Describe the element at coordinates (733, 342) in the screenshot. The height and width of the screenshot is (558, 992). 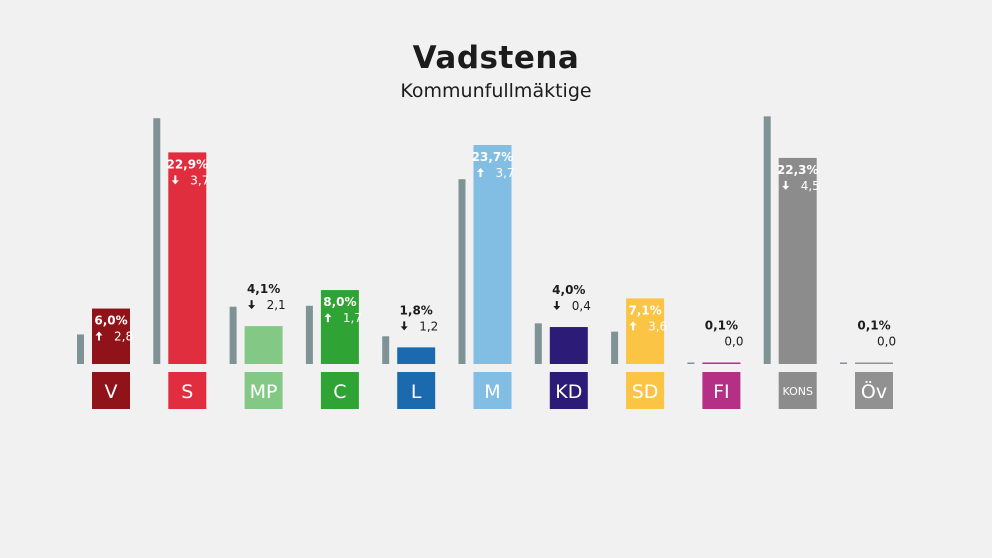
I see `change-label-fi: 0,0` at that location.